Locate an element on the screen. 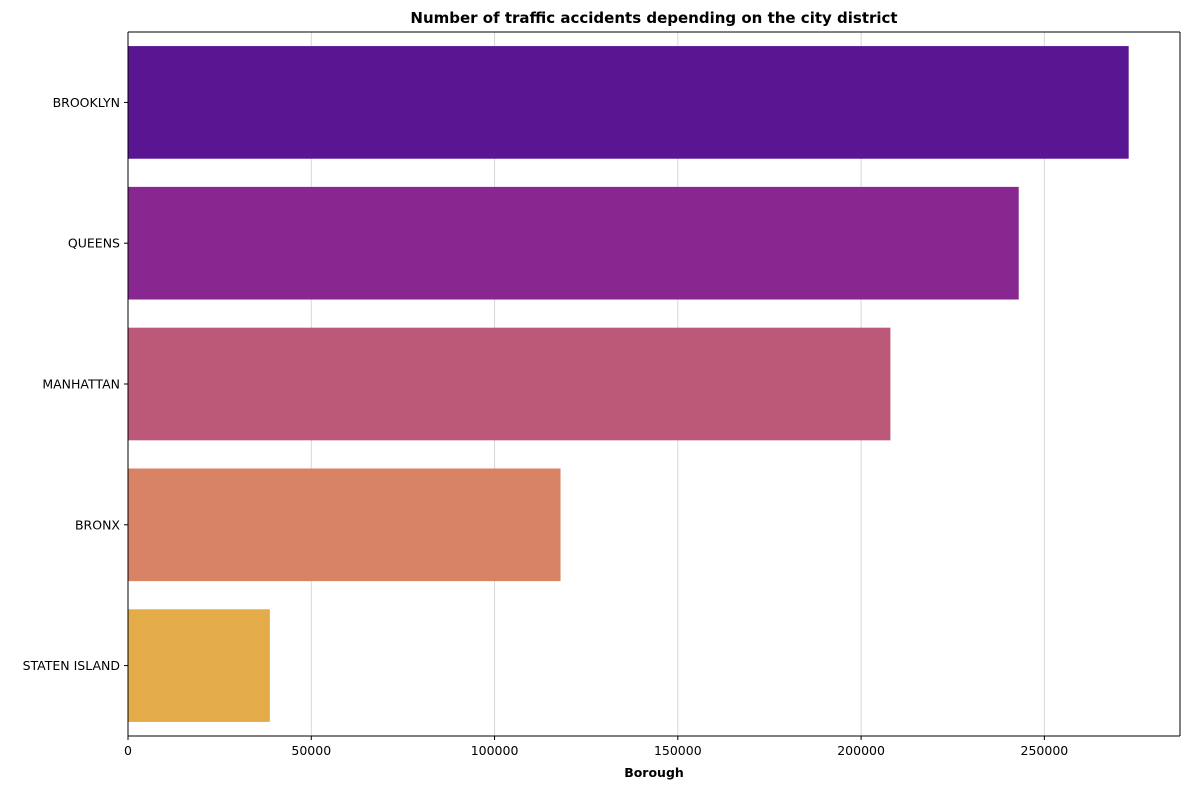 This screenshot has height=790, width=1189. y-tick-label-3: BRONX is located at coordinates (97, 524).